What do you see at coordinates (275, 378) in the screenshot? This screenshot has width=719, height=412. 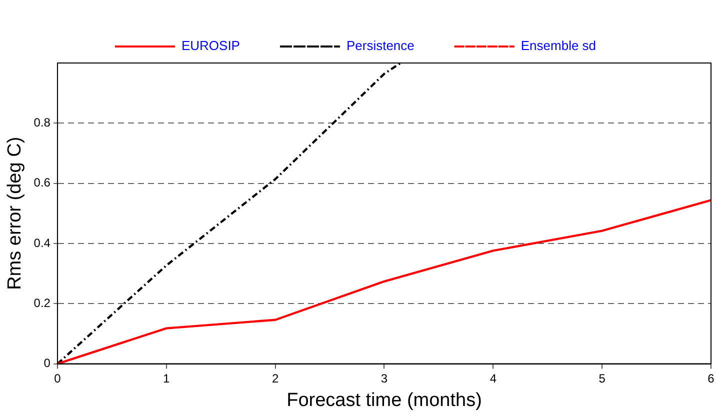 I see `x-tick-label: 2` at bounding box center [275, 378].